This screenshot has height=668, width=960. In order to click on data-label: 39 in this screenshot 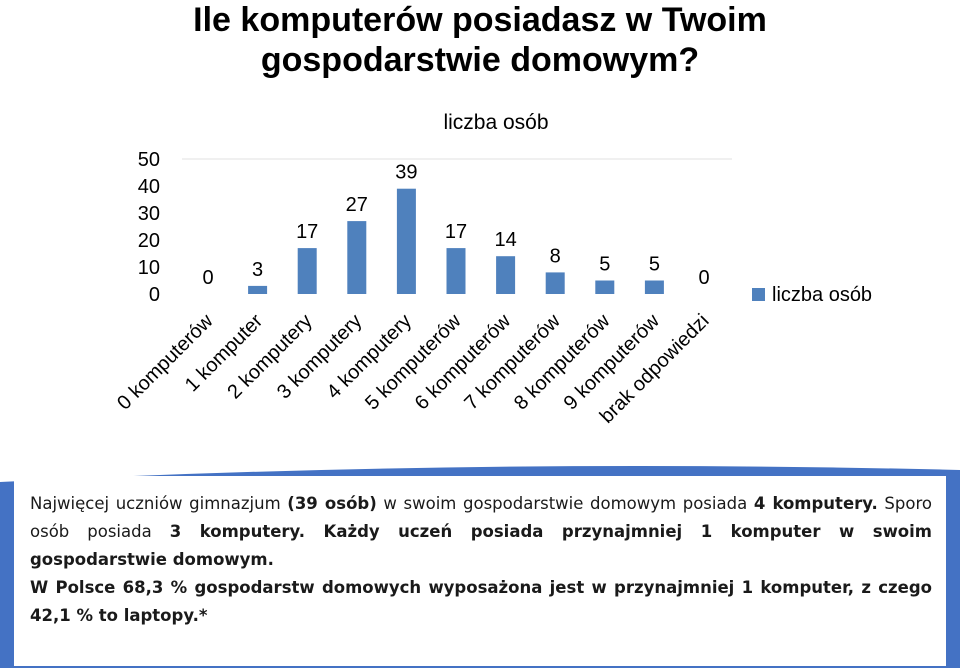, I will do `click(406, 173)`.